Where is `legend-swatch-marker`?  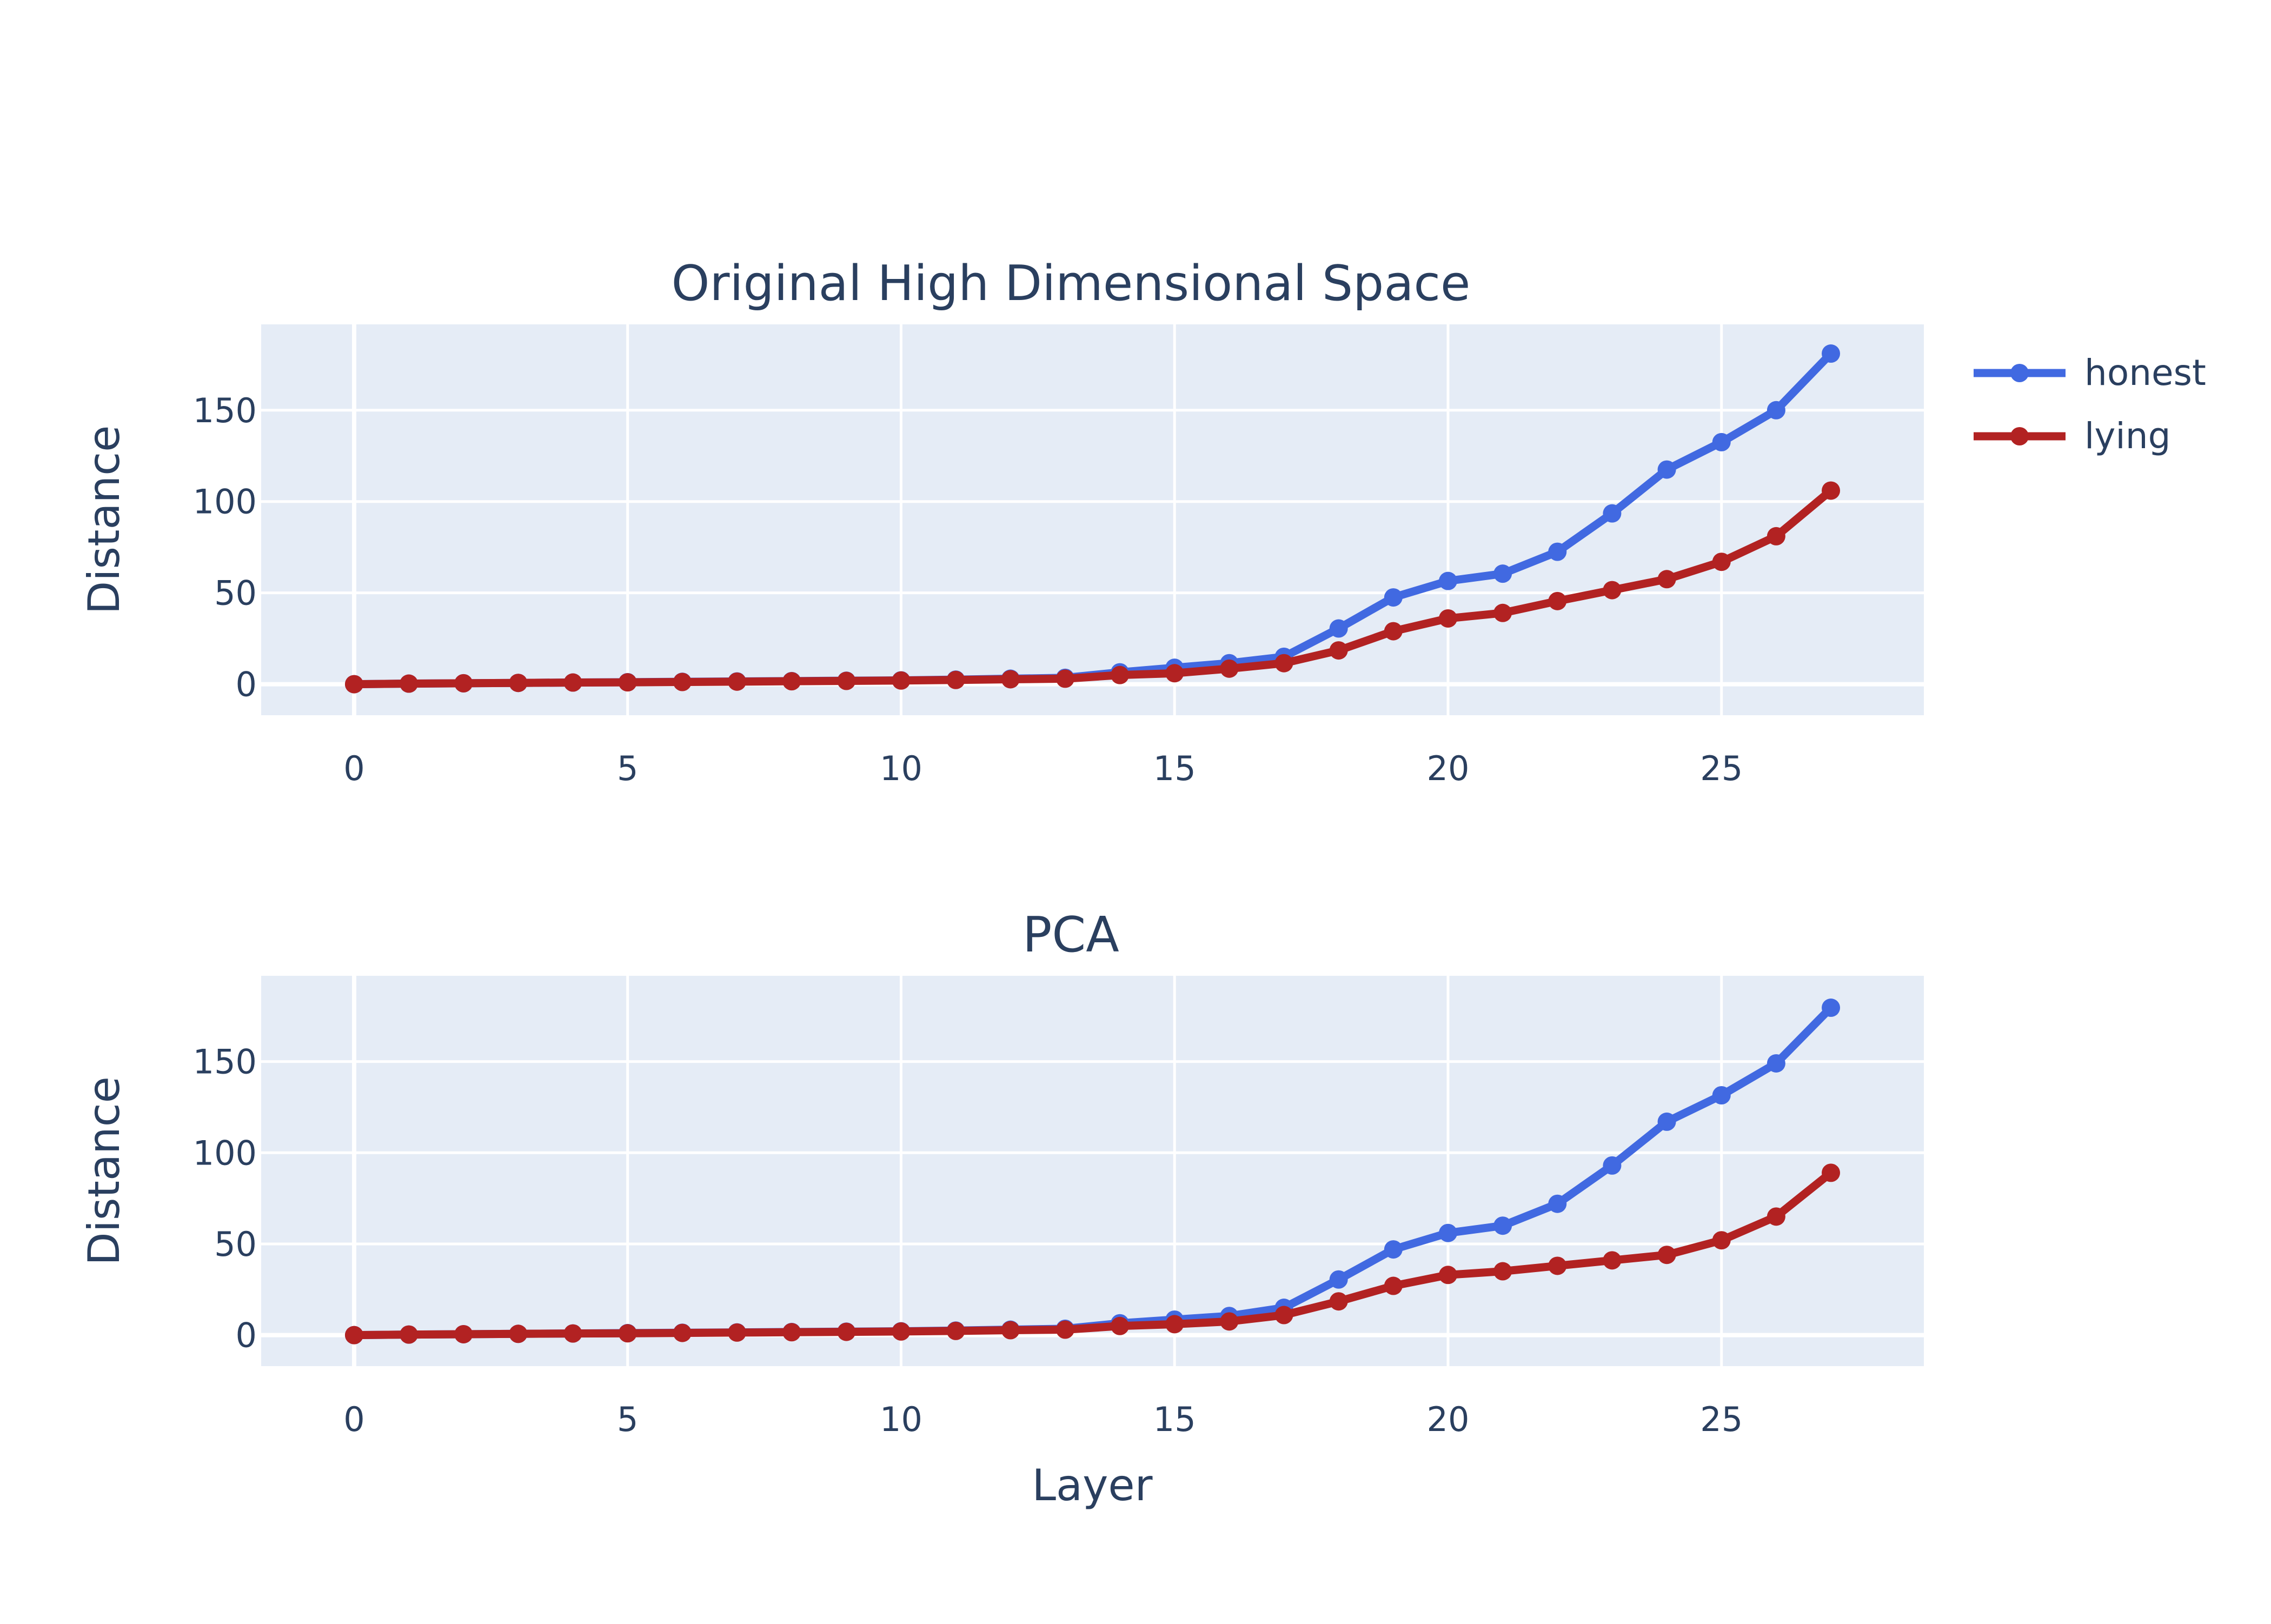 legend-swatch-marker is located at coordinates (2019, 436).